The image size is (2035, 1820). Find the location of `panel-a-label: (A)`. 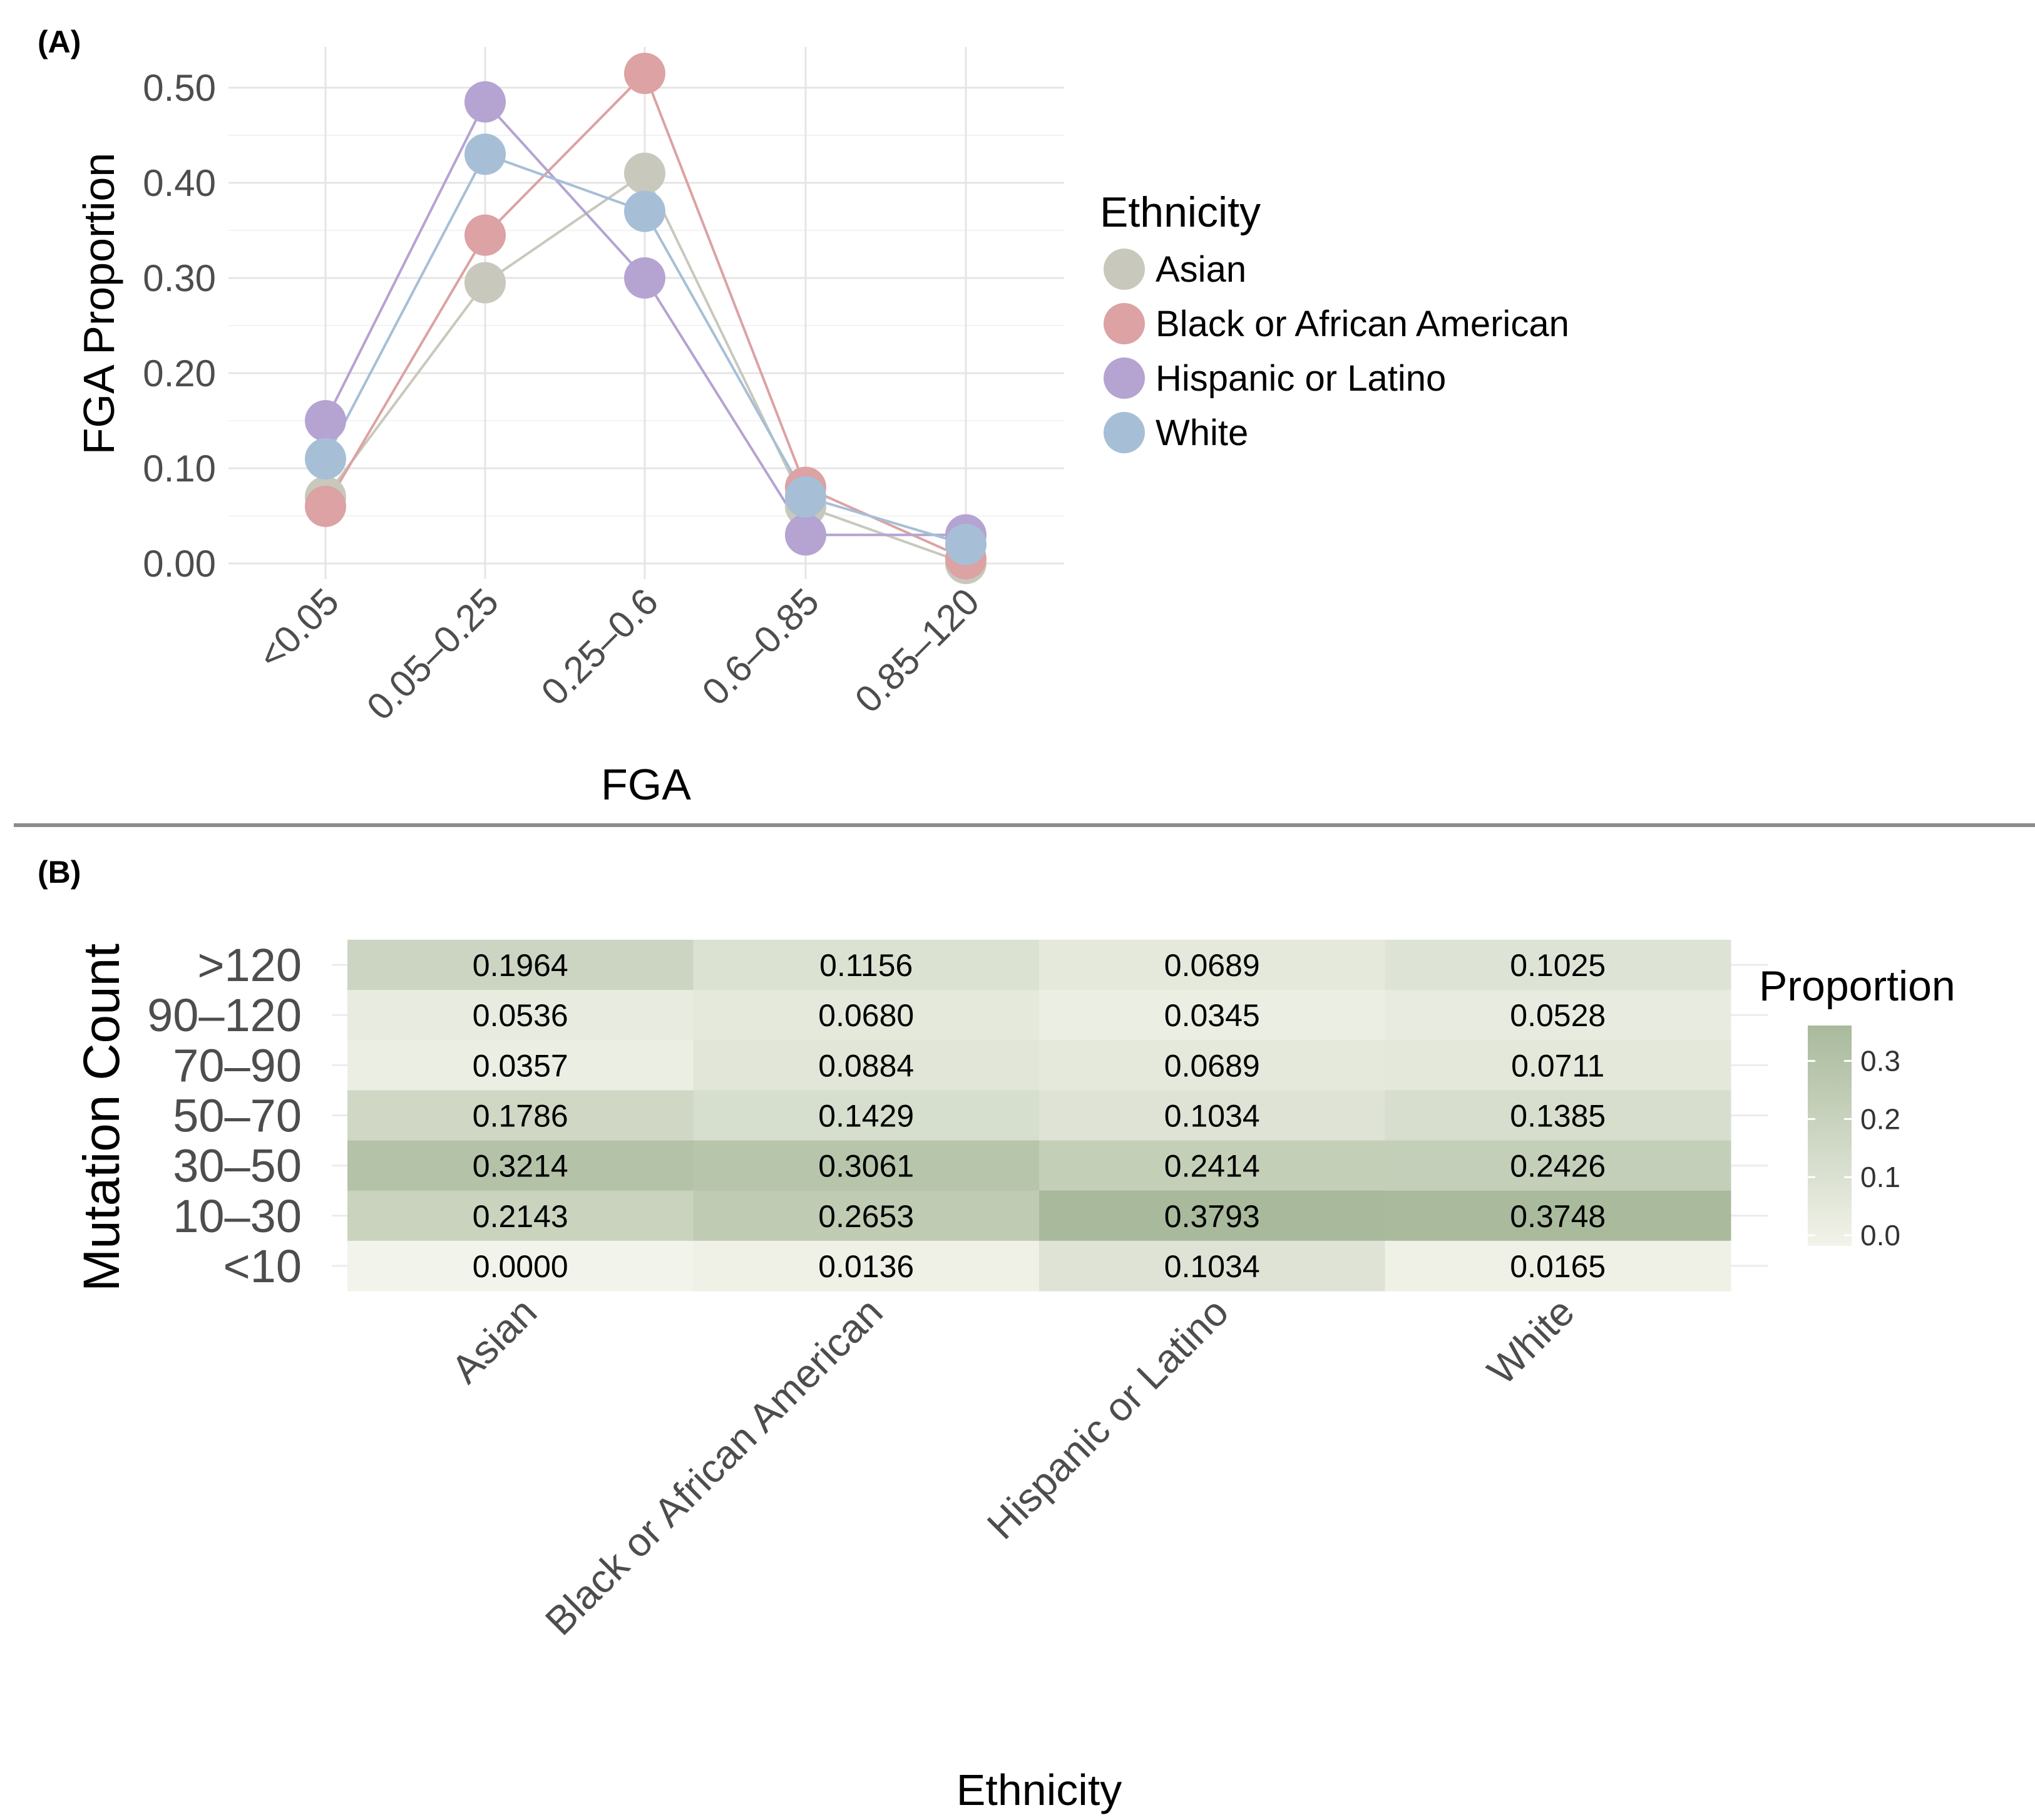

panel-a-label: (A) is located at coordinates (59, 42).